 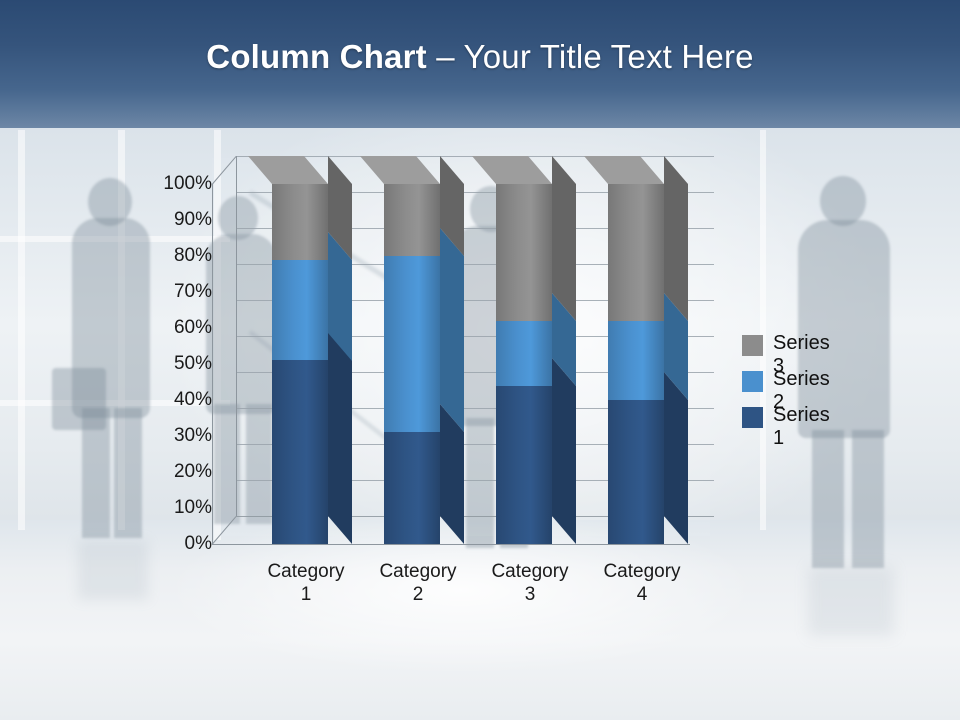 I want to click on y-axis-tick-label: 30%, so click(x=192, y=435).